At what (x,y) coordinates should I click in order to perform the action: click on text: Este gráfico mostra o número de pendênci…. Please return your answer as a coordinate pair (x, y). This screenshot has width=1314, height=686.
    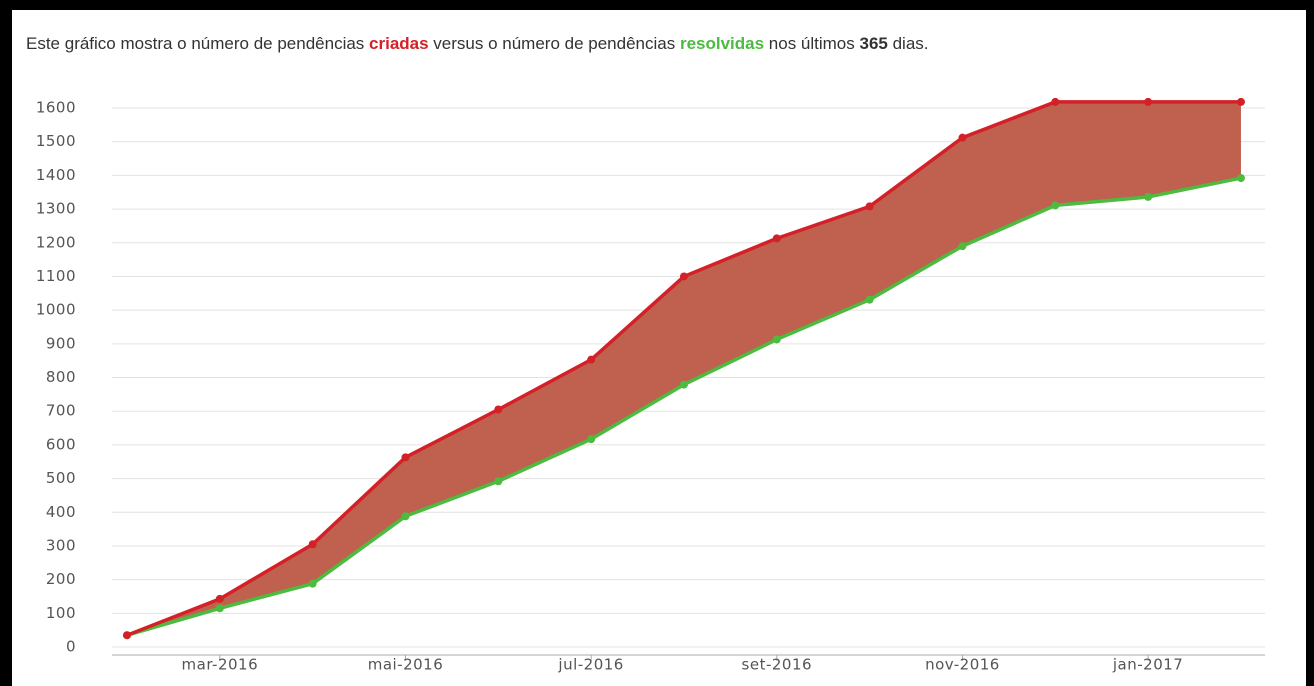
    Looking at the image, I should click on (198, 43).